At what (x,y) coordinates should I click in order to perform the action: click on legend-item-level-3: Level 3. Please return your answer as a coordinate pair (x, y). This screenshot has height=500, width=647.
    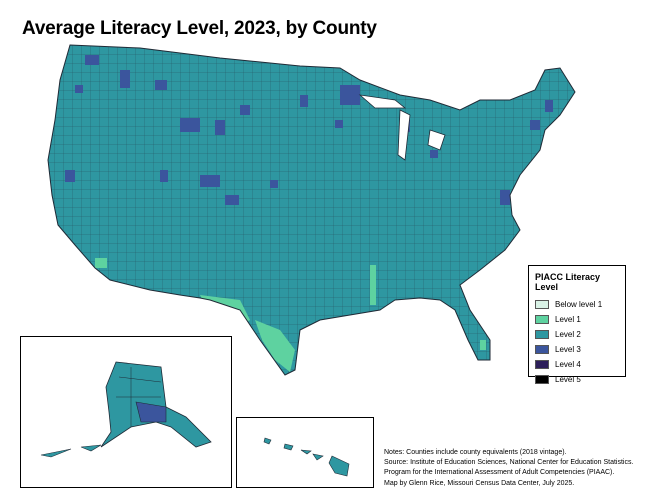
    Looking at the image, I should click on (577, 349).